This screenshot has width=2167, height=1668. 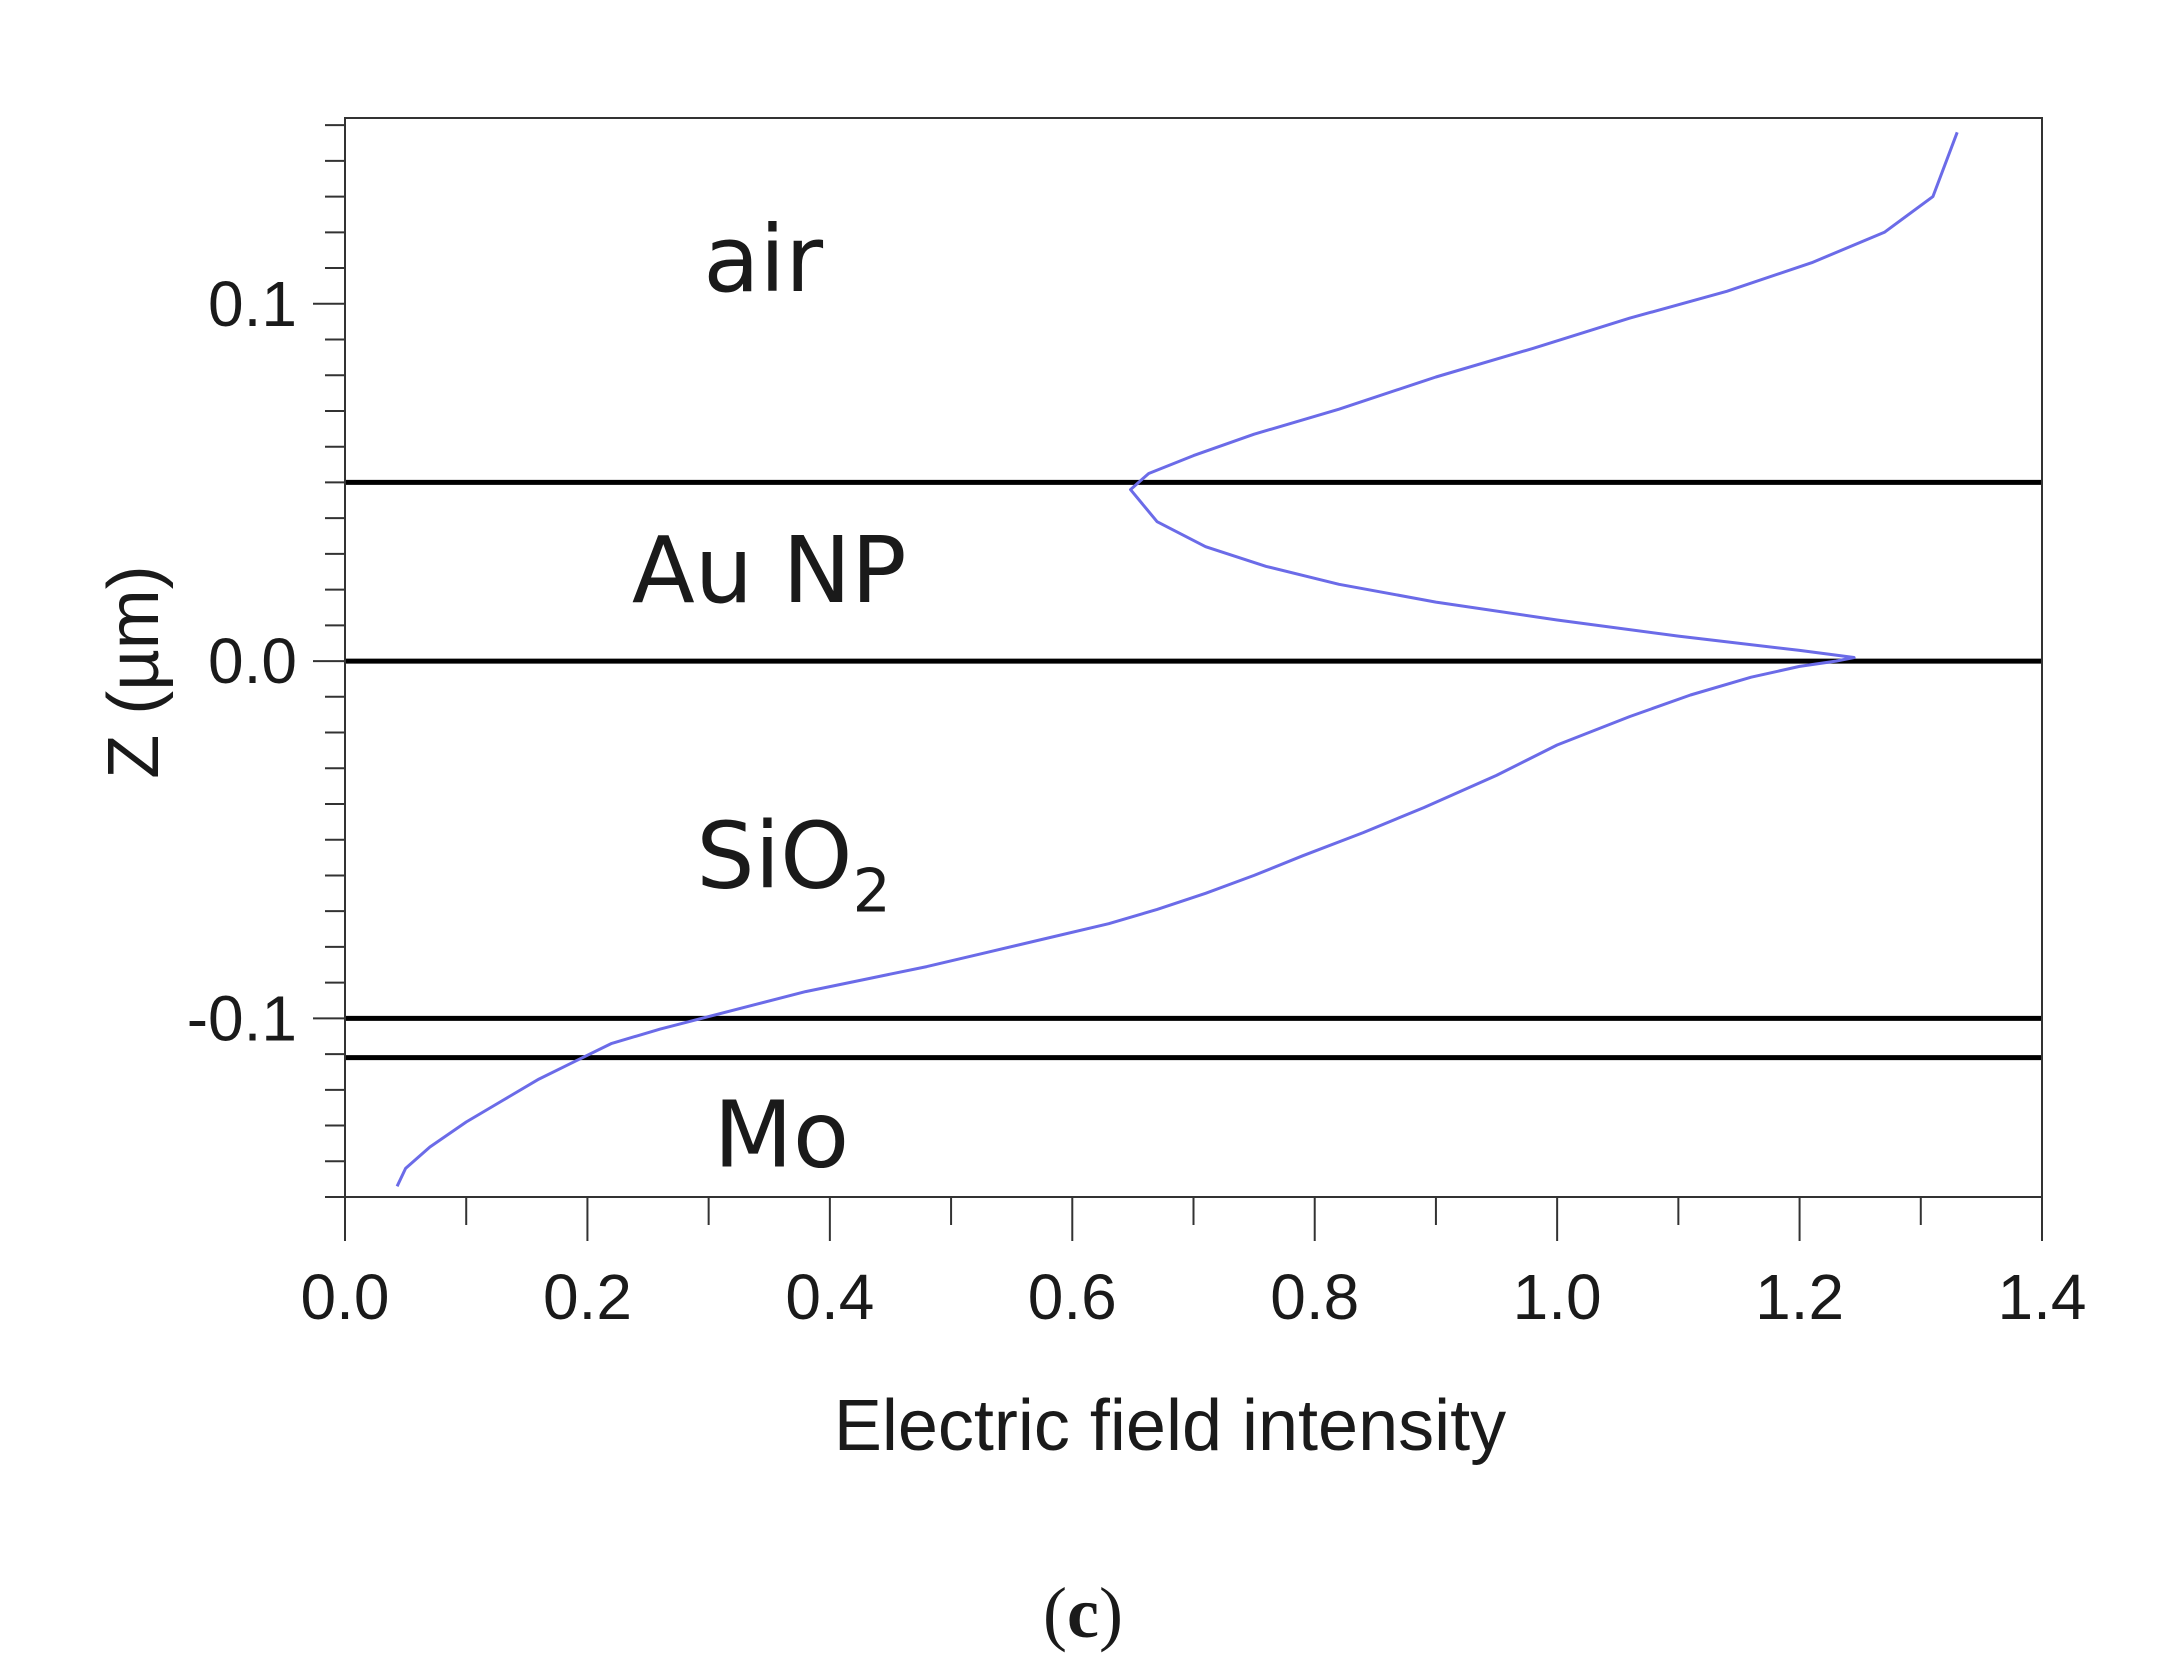 I want to click on x-tick-label: 0.2, so click(x=587, y=1297).